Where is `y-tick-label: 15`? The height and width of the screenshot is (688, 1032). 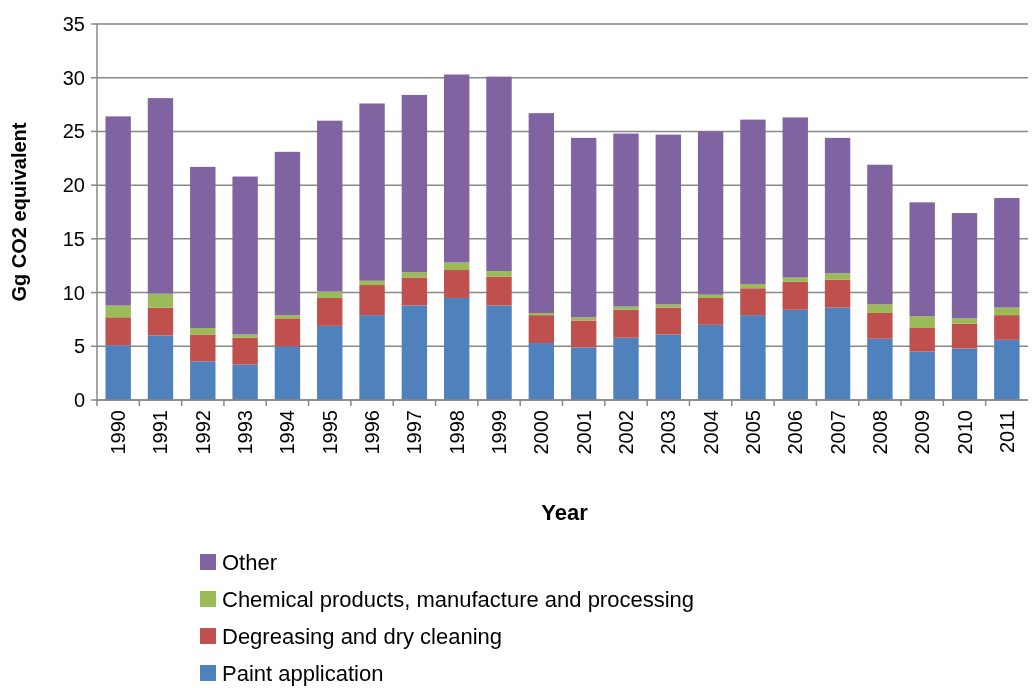 y-tick-label: 15 is located at coordinates (73, 238).